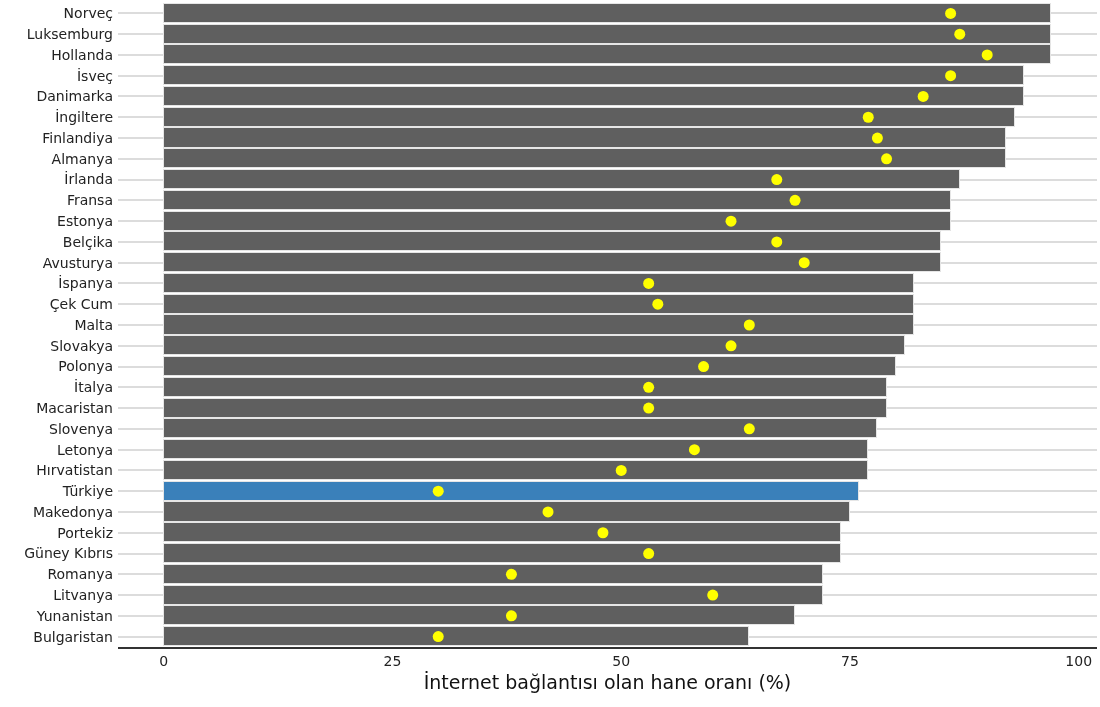 The width and height of the screenshot is (1100, 707). What do you see at coordinates (85, 221) in the screenshot?
I see `y-tick-label: Estonya` at bounding box center [85, 221].